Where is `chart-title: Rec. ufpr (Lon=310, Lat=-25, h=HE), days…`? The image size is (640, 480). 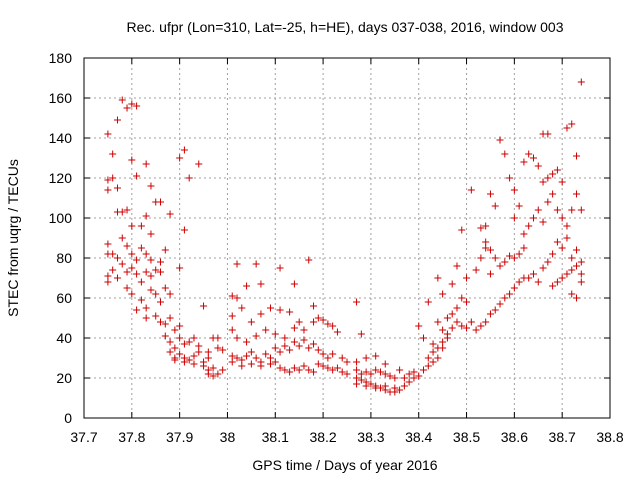 chart-title: Rec. ufpr (Lon=310, Lat=-25, h=HE), days… is located at coordinates (344, 27).